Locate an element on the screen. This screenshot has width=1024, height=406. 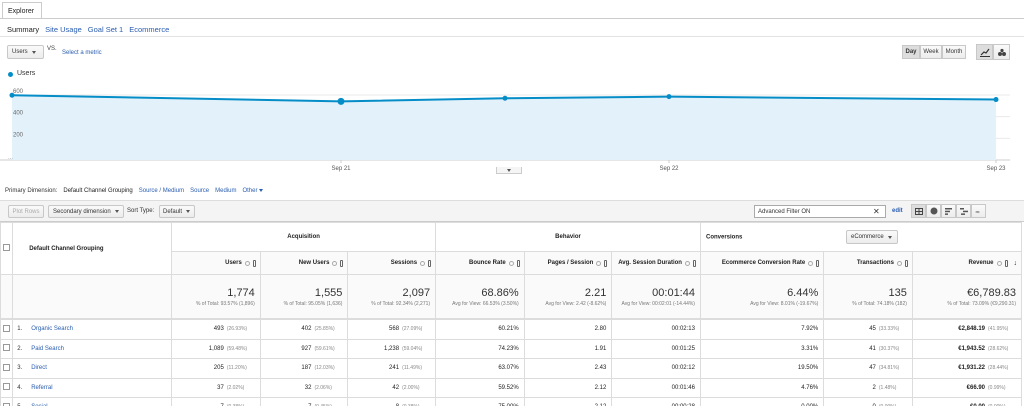
channel-link: Paid Search is located at coordinates (47, 348).